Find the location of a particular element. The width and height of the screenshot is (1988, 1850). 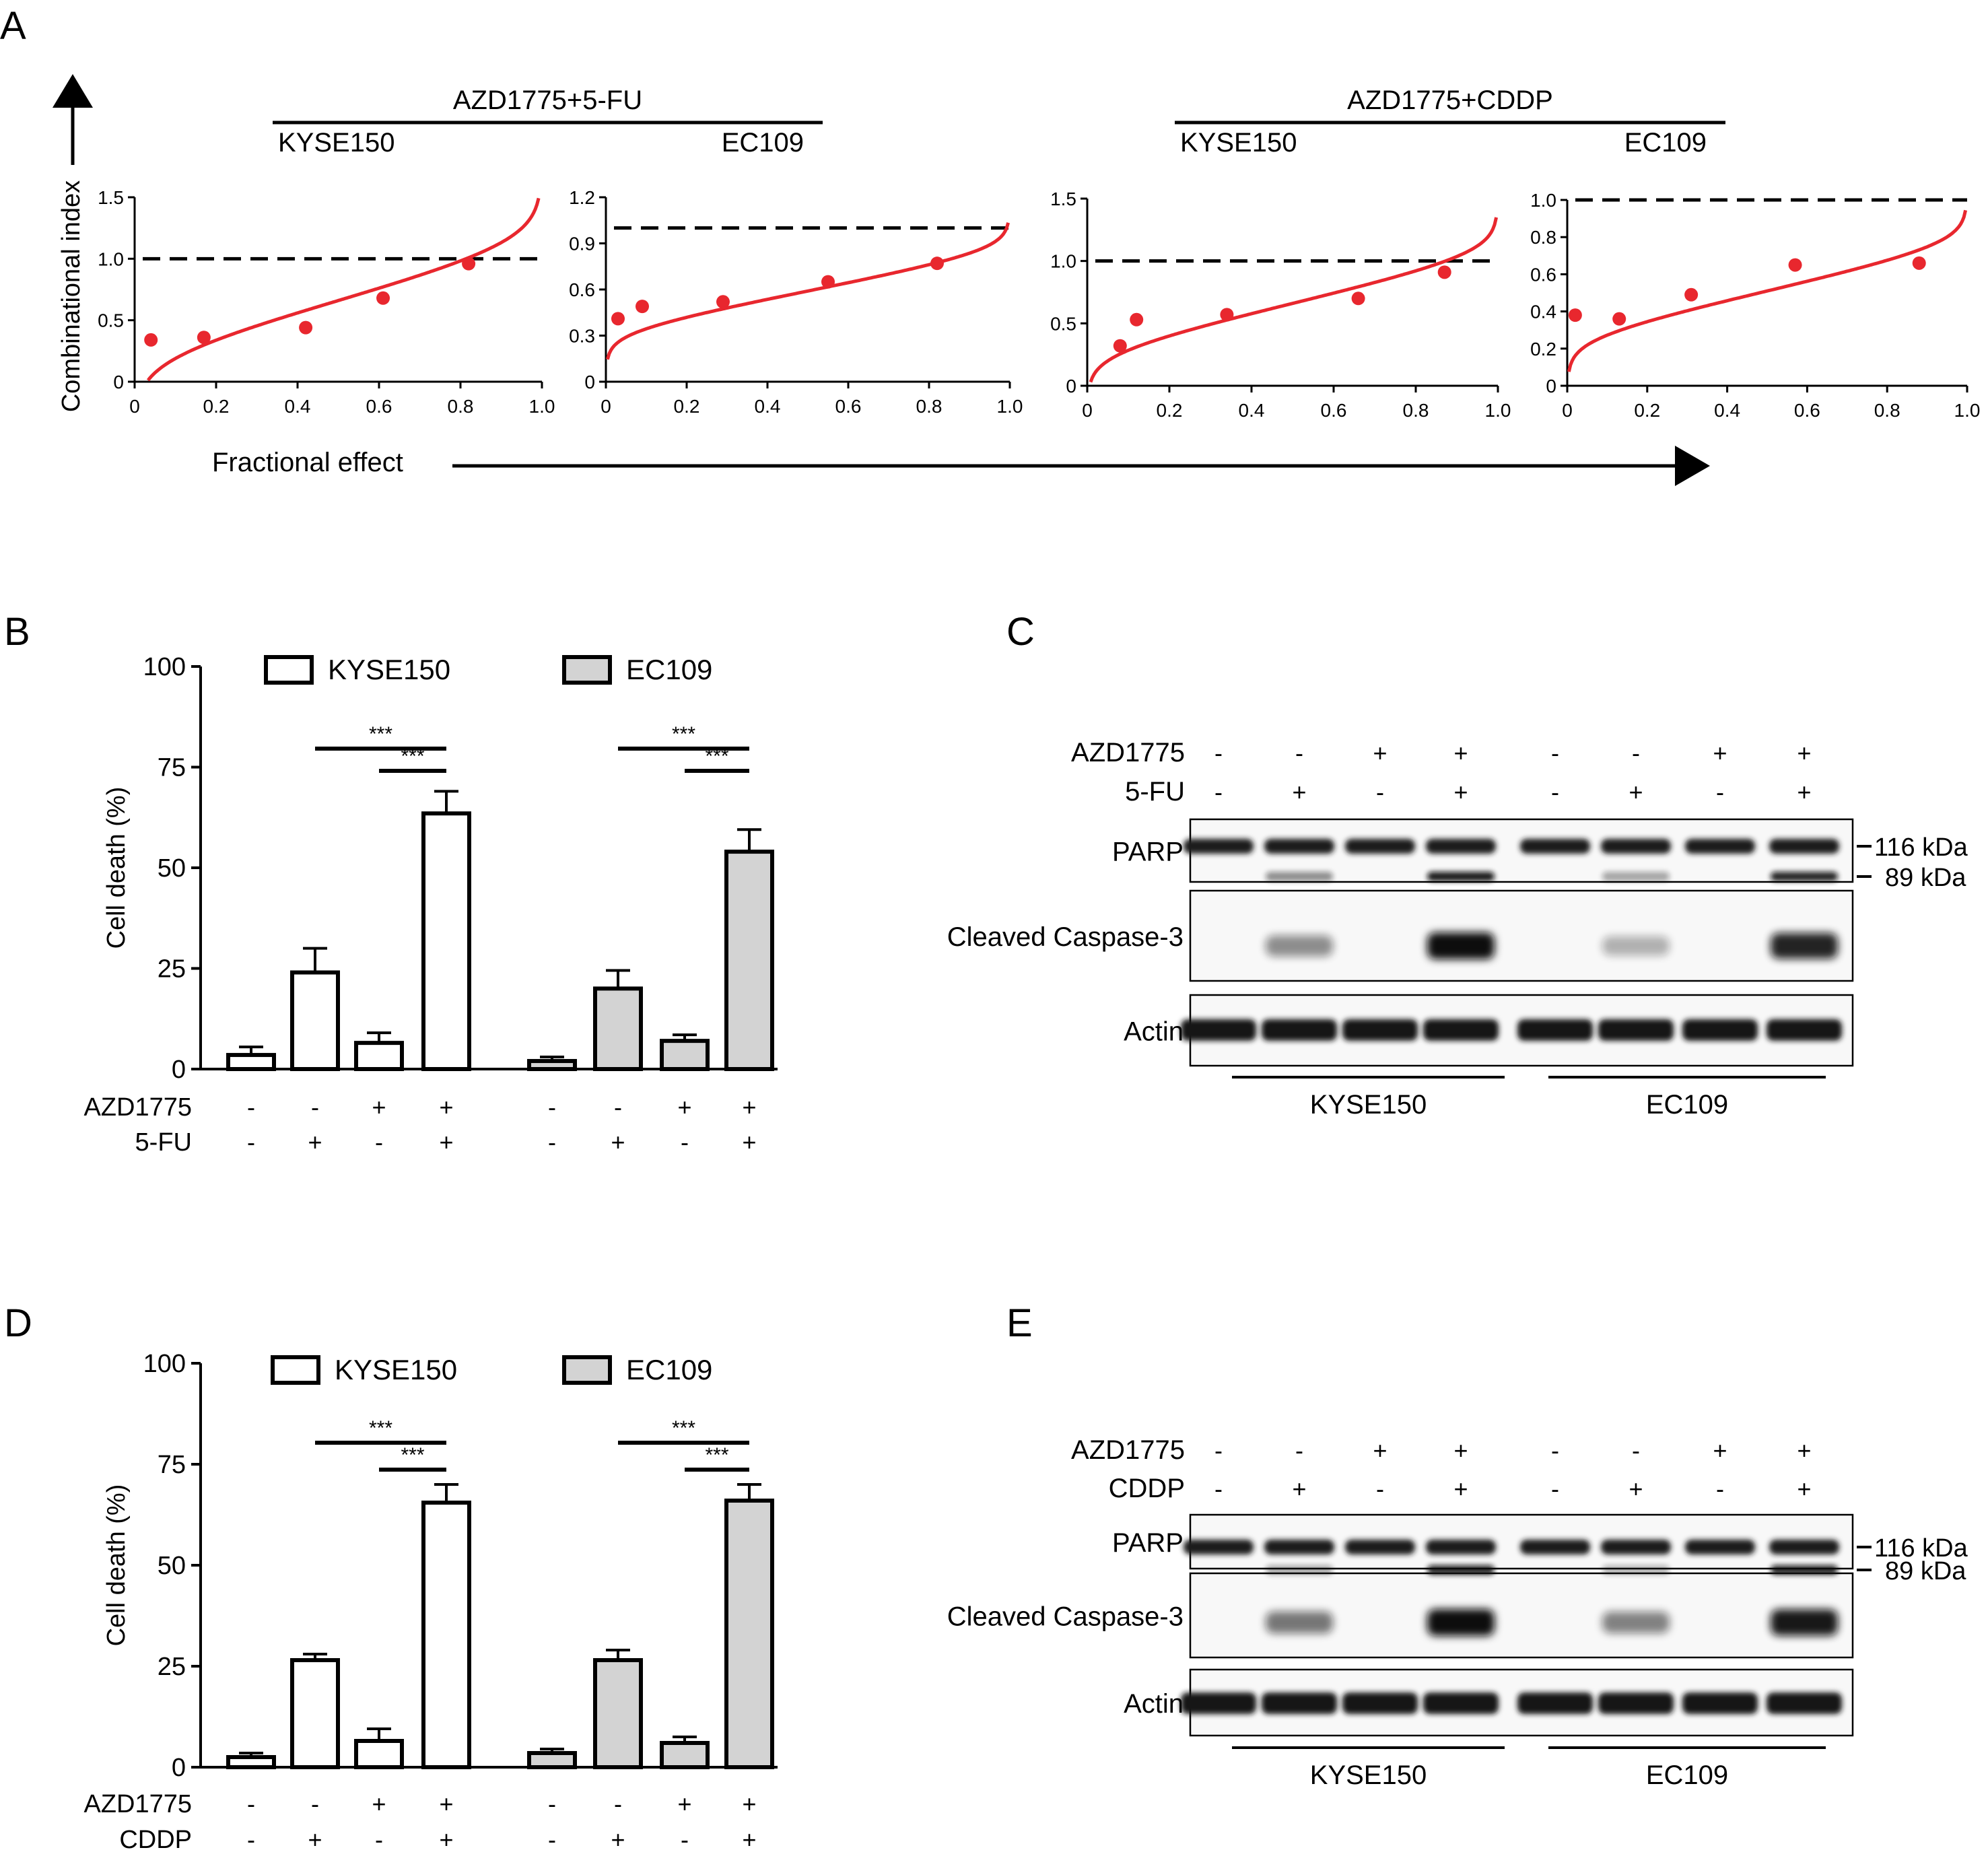

y-tick-label: 25 is located at coordinates (172, 970).